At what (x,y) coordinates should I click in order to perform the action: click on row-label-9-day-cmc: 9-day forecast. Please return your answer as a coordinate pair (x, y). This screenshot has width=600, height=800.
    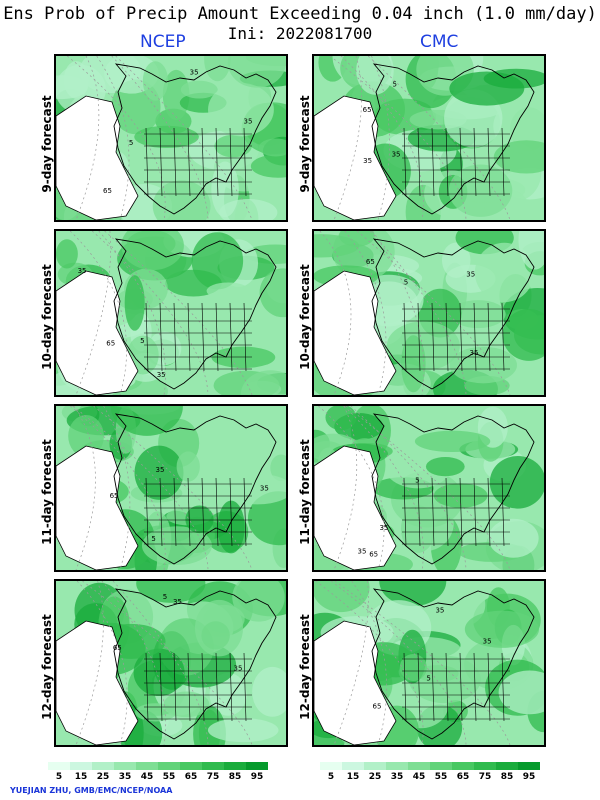
    Looking at the image, I should click on (305, 144).